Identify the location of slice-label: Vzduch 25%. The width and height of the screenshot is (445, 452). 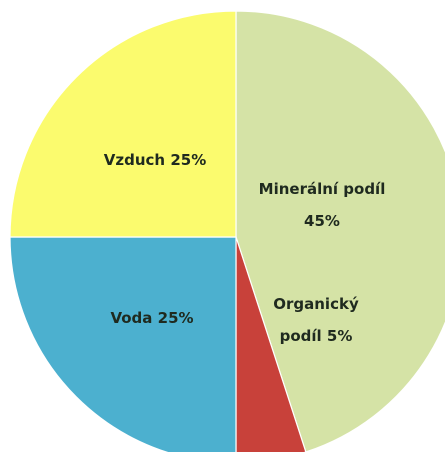
(155, 160).